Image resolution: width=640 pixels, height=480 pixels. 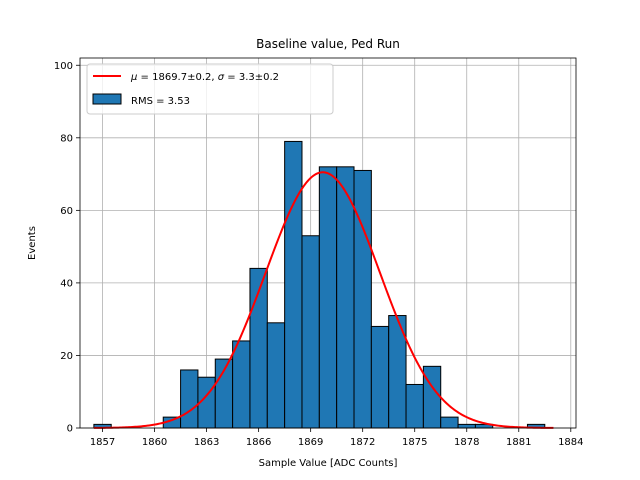 I want to click on legend-box, so click(x=210, y=89).